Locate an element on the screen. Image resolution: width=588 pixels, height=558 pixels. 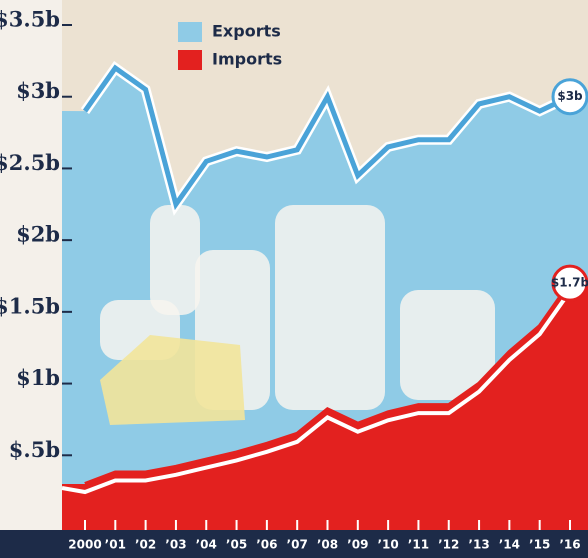
y-tick-label: $2b is located at coordinates (38, 234).